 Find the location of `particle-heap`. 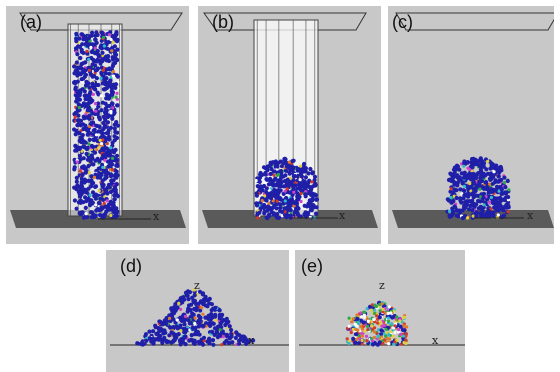

particle-heap is located at coordinates (195, 317).